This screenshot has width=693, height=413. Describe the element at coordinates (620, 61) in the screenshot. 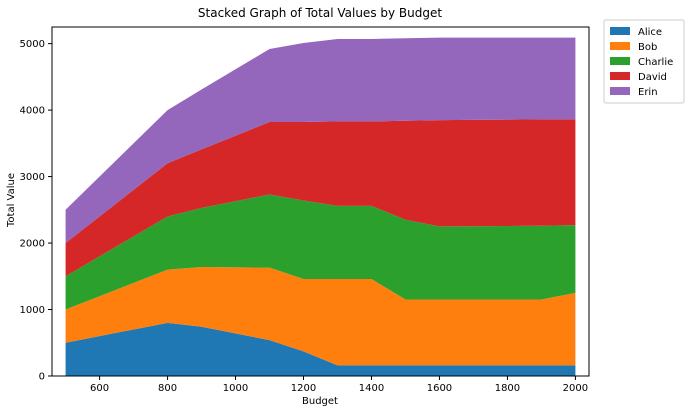

I see `legend-swatch-charlie` at that location.